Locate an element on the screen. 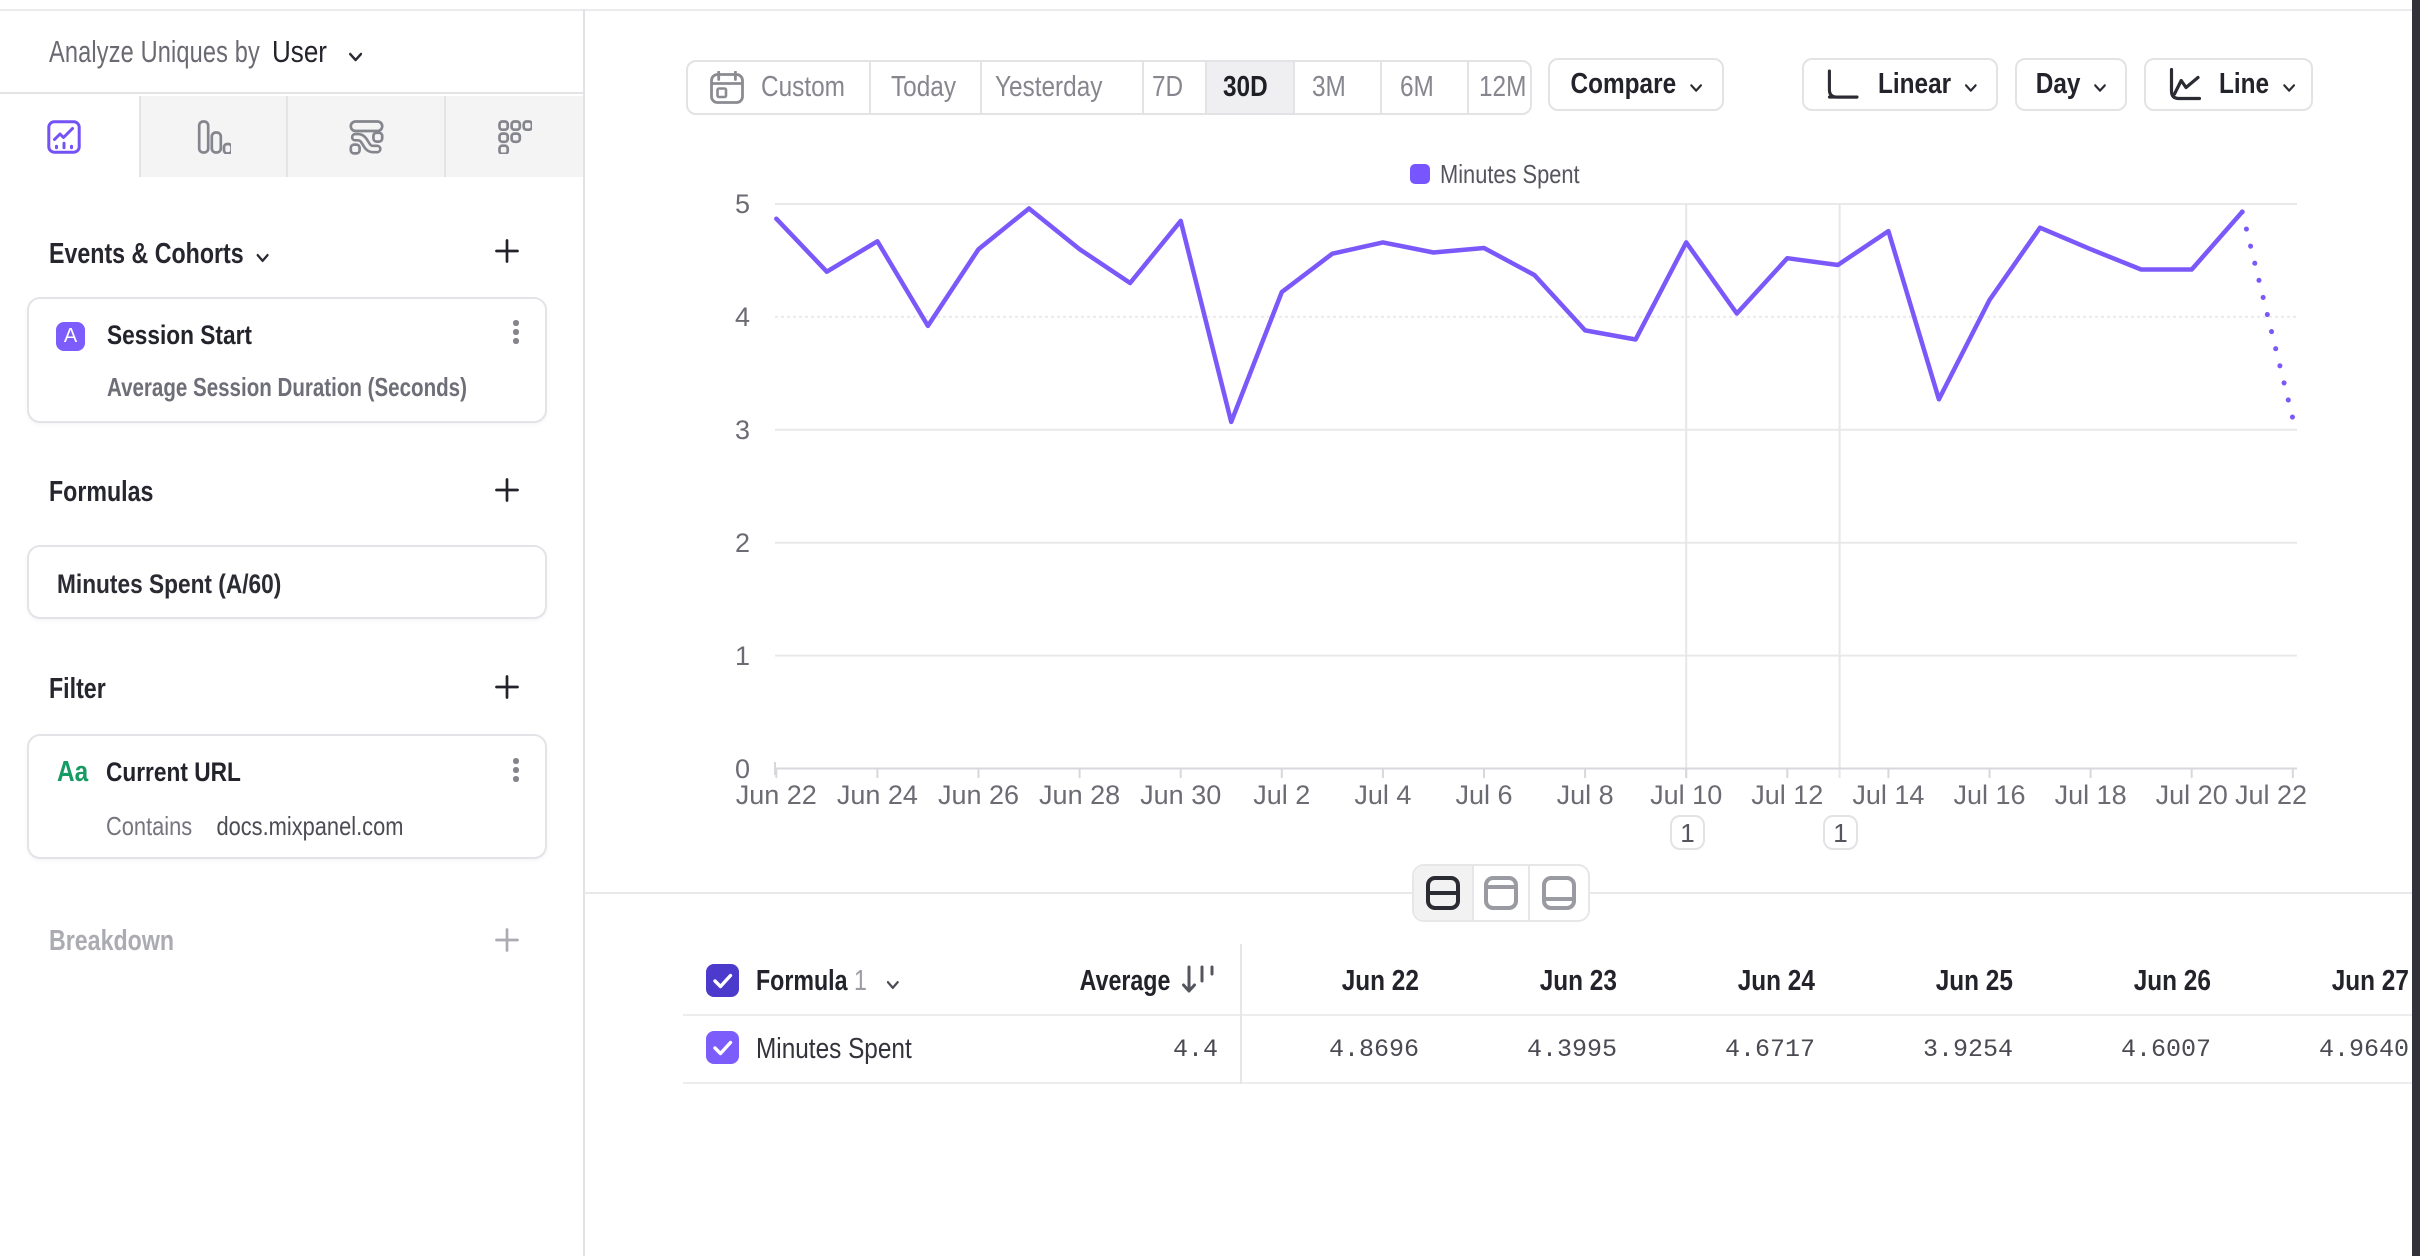 This screenshot has width=2420, height=1256. svg-text: 0 is located at coordinates (742, 769).